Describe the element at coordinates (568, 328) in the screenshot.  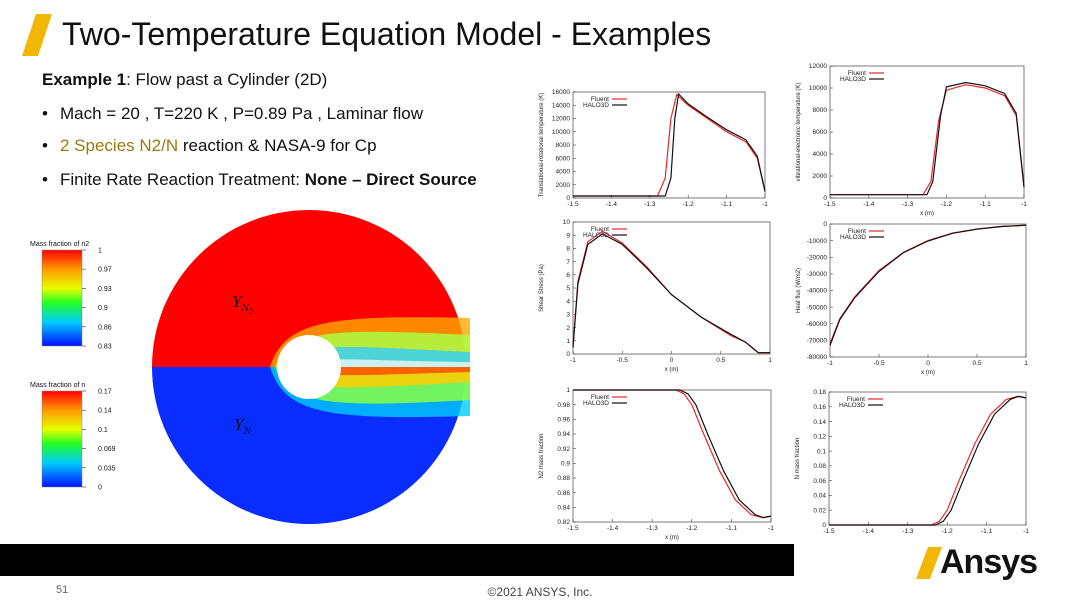
I see `y-tick-label: 2` at that location.